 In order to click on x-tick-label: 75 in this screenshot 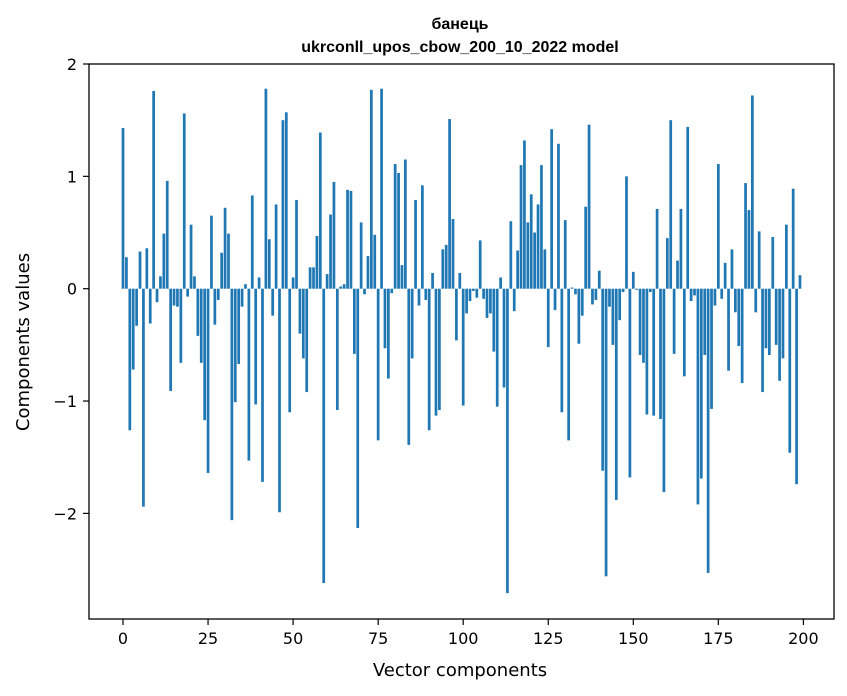, I will do `click(378, 638)`.